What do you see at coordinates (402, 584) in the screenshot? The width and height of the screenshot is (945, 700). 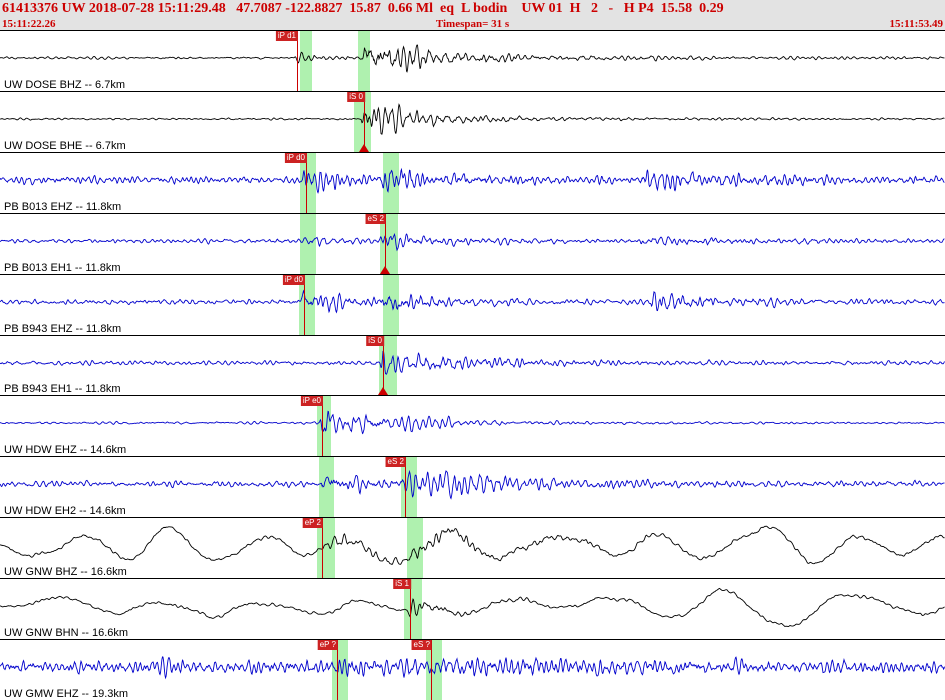 I see `pick-flag: iS 1` at bounding box center [402, 584].